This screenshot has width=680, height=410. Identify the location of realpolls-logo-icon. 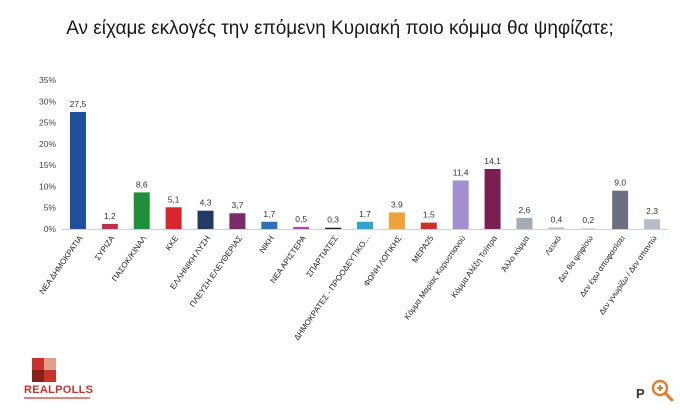
(44, 370).